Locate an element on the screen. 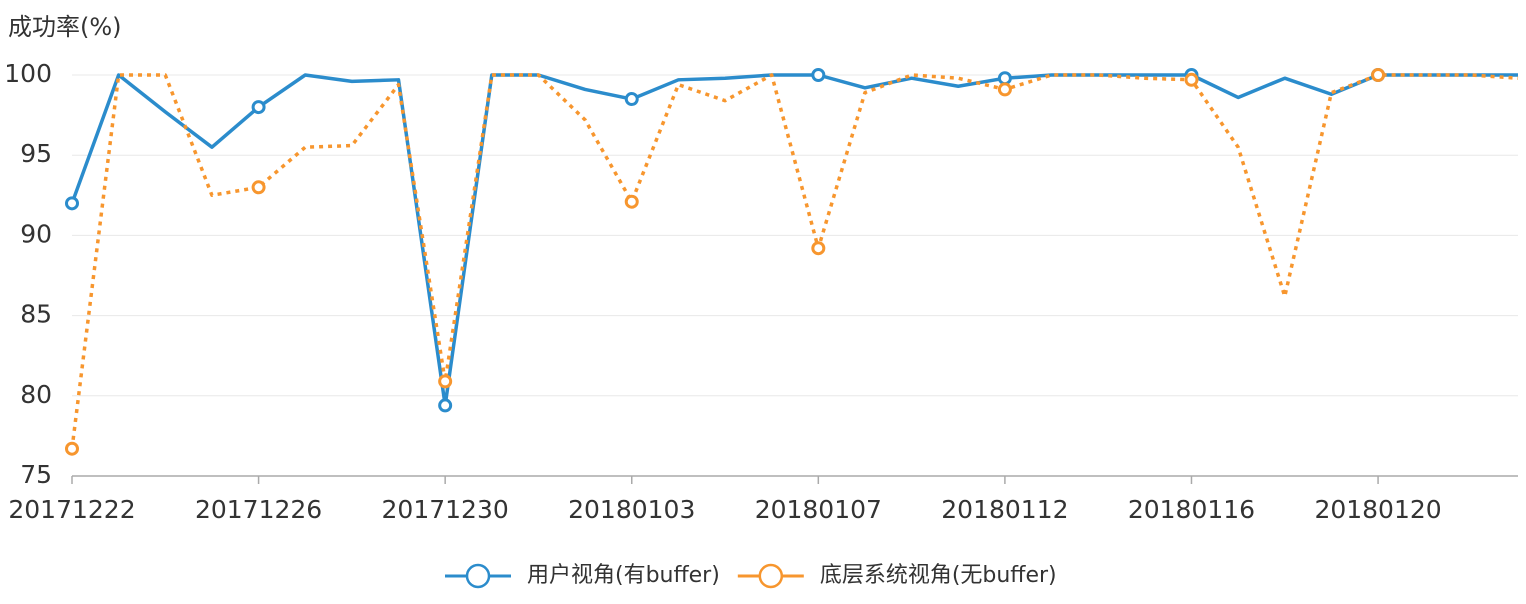 The height and width of the screenshot is (604, 1526). y-axis-label: 成功率(%) is located at coordinates (65, 27).